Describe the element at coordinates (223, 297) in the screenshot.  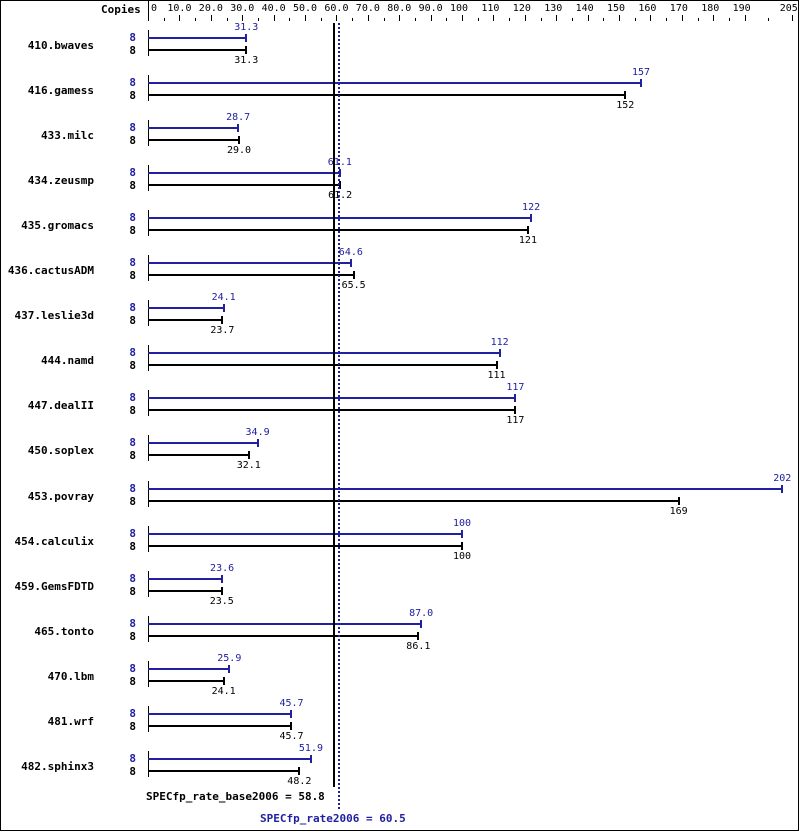
I see `peak-value: 24.1` at that location.